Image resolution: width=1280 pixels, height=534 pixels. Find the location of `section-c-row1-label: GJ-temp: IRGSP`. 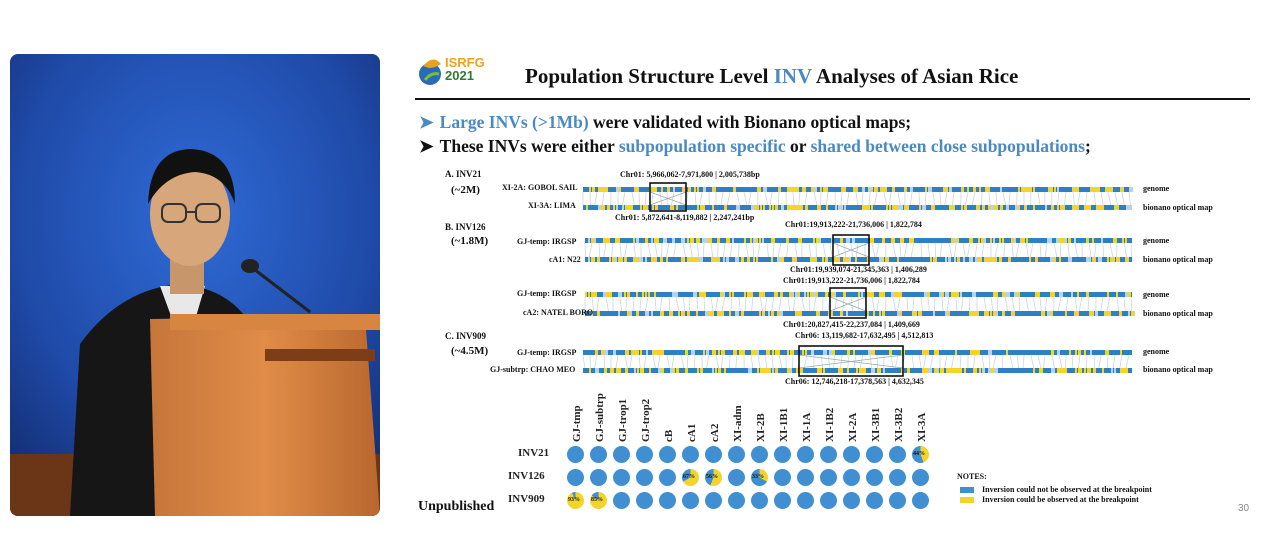

section-c-row1-label: GJ-temp: IRGSP is located at coordinates (547, 352).